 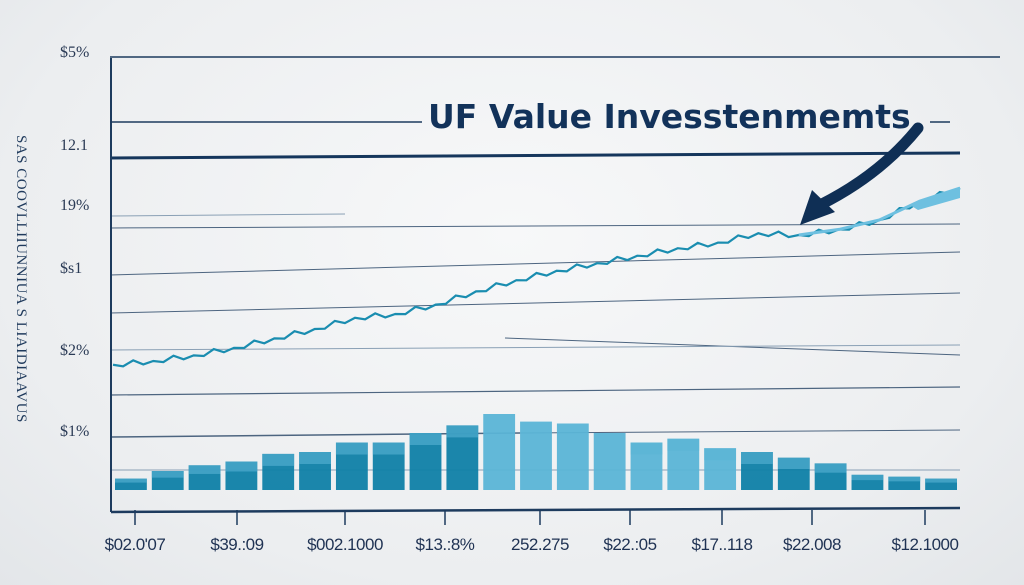 What do you see at coordinates (812, 544) in the screenshot?
I see `x-tick-label: $22.008` at bounding box center [812, 544].